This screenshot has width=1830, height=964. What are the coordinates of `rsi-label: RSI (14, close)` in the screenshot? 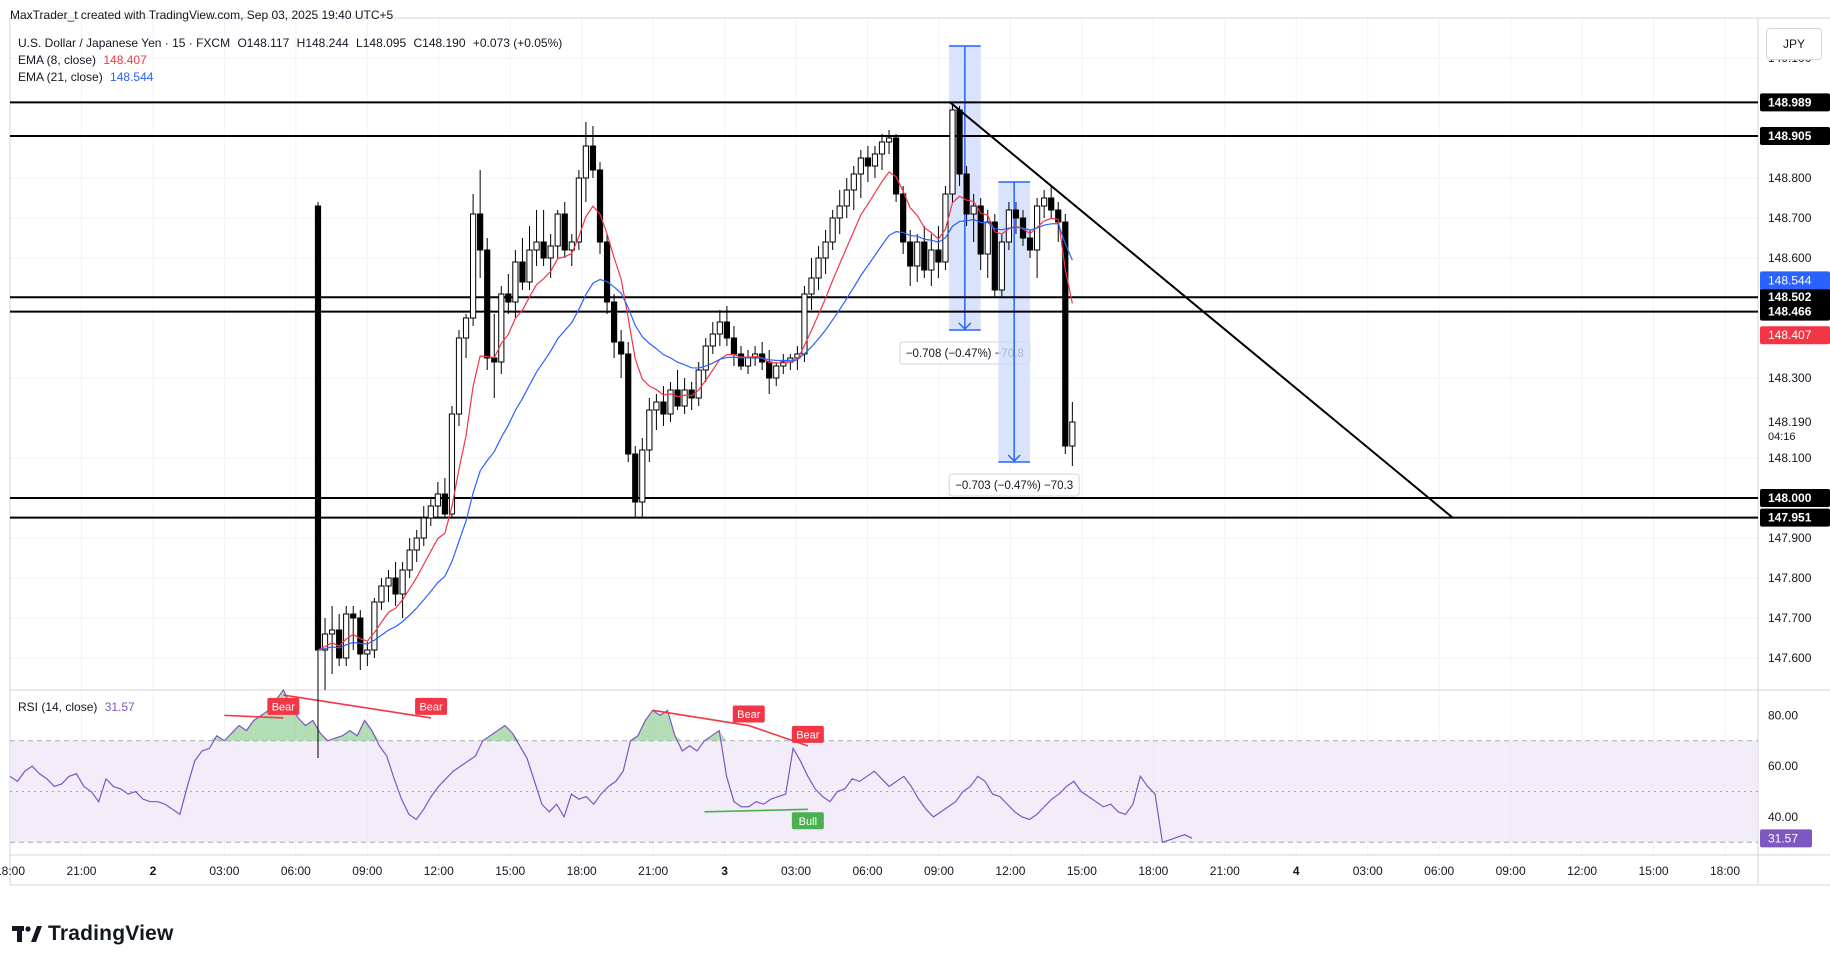 It's located at (58, 707).